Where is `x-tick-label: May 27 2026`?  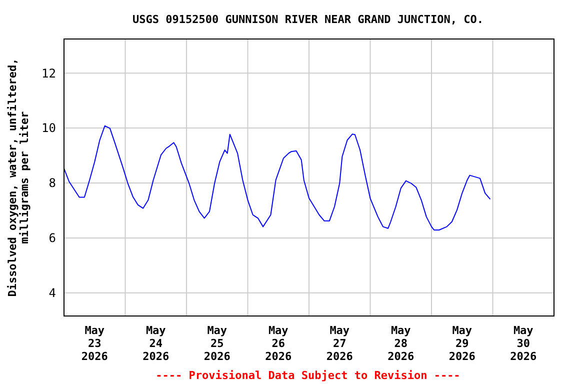
x-tick-label: May 27 2026 is located at coordinates (340, 343).